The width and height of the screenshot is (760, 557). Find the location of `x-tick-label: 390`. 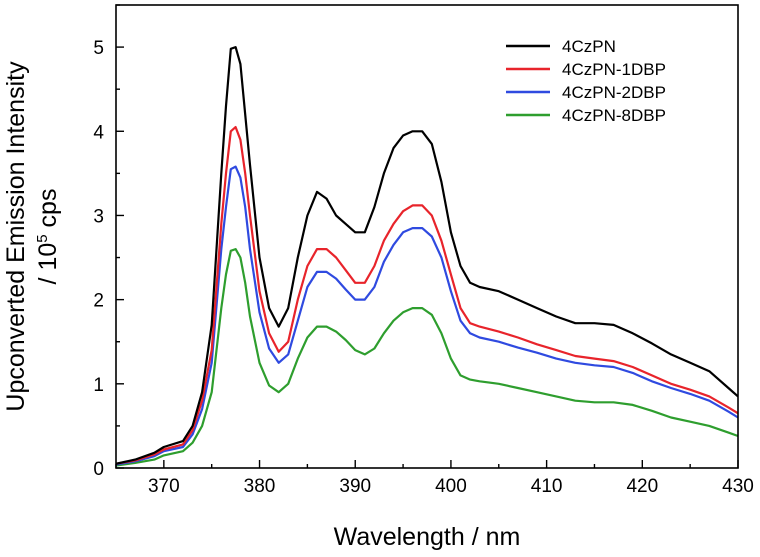

x-tick-label: 390 is located at coordinates (355, 486).